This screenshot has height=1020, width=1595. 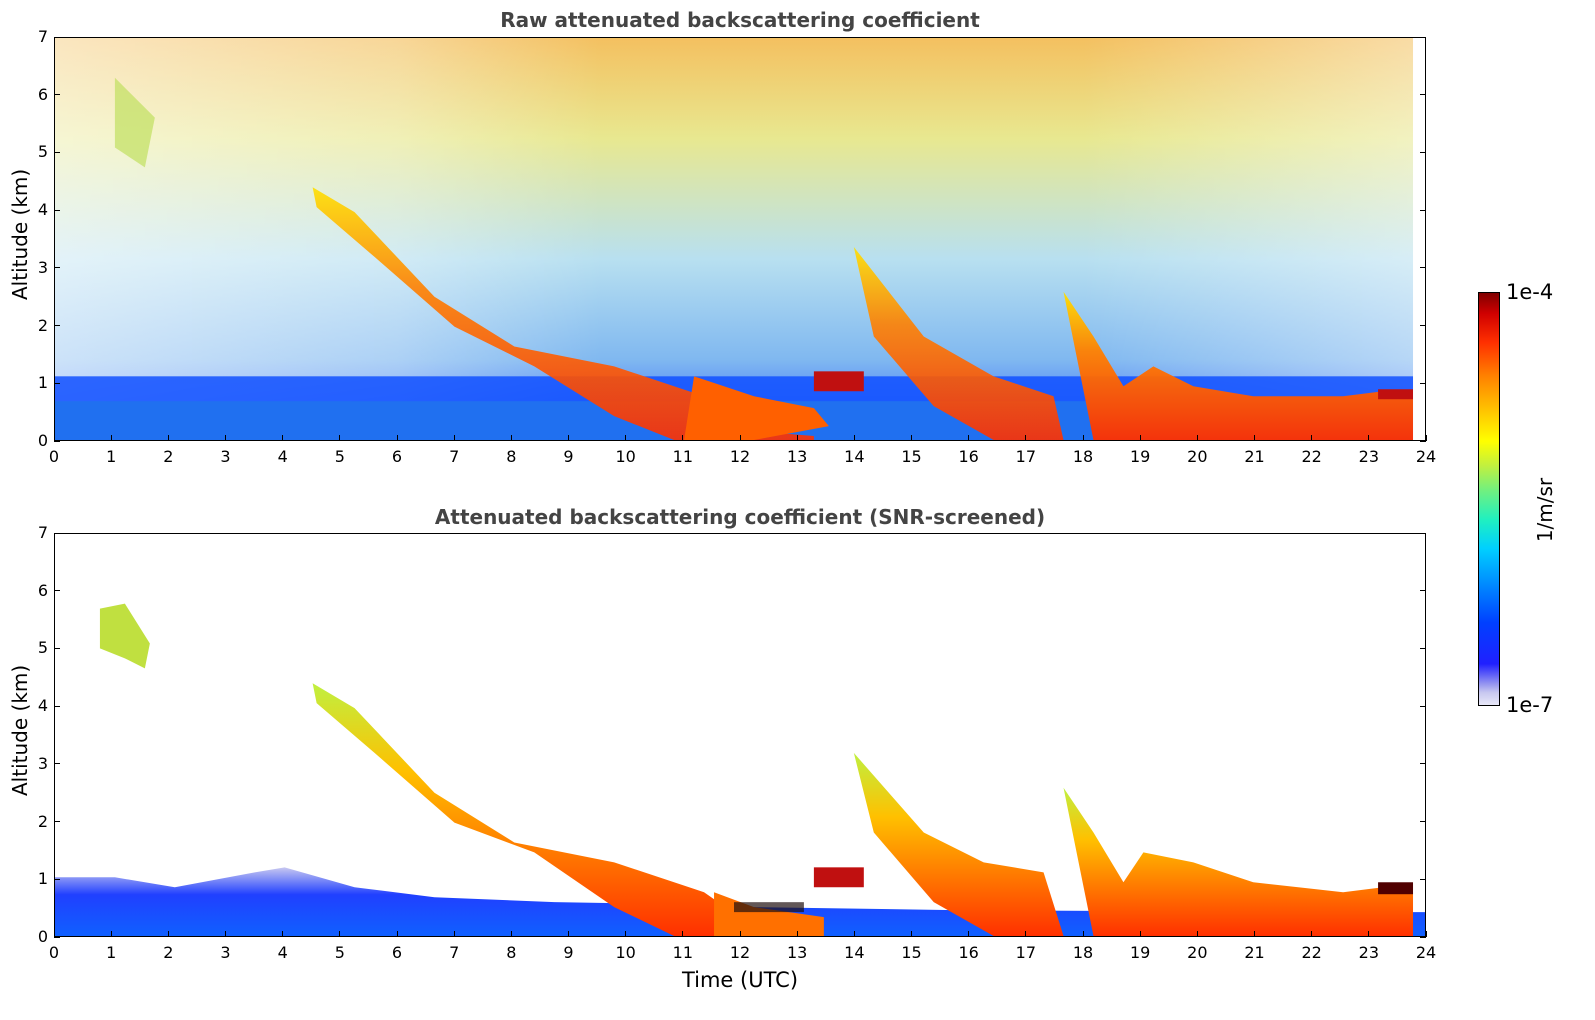 What do you see at coordinates (1426, 952) in the screenshot?
I see `x-tick-label: 24` at bounding box center [1426, 952].